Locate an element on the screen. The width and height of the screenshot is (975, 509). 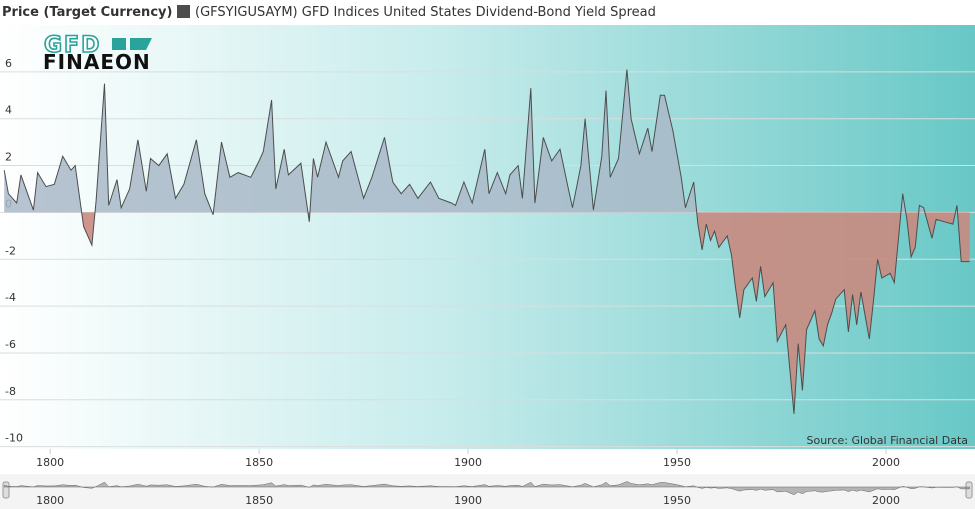
navigator-tick-label: 1900 is located at coordinates (468, 500).